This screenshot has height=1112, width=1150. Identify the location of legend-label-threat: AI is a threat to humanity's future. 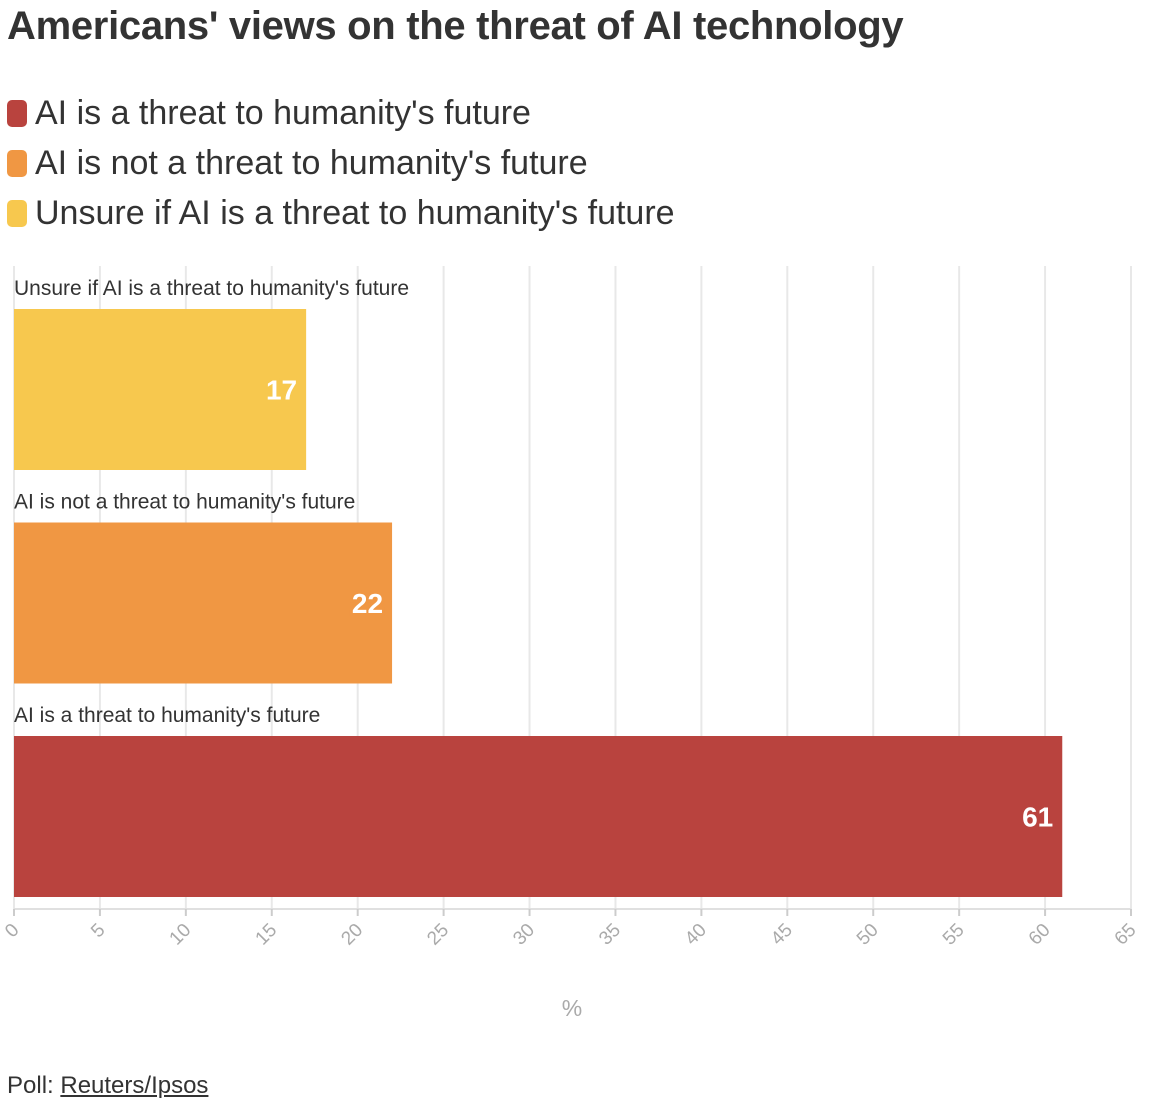
(283, 112).